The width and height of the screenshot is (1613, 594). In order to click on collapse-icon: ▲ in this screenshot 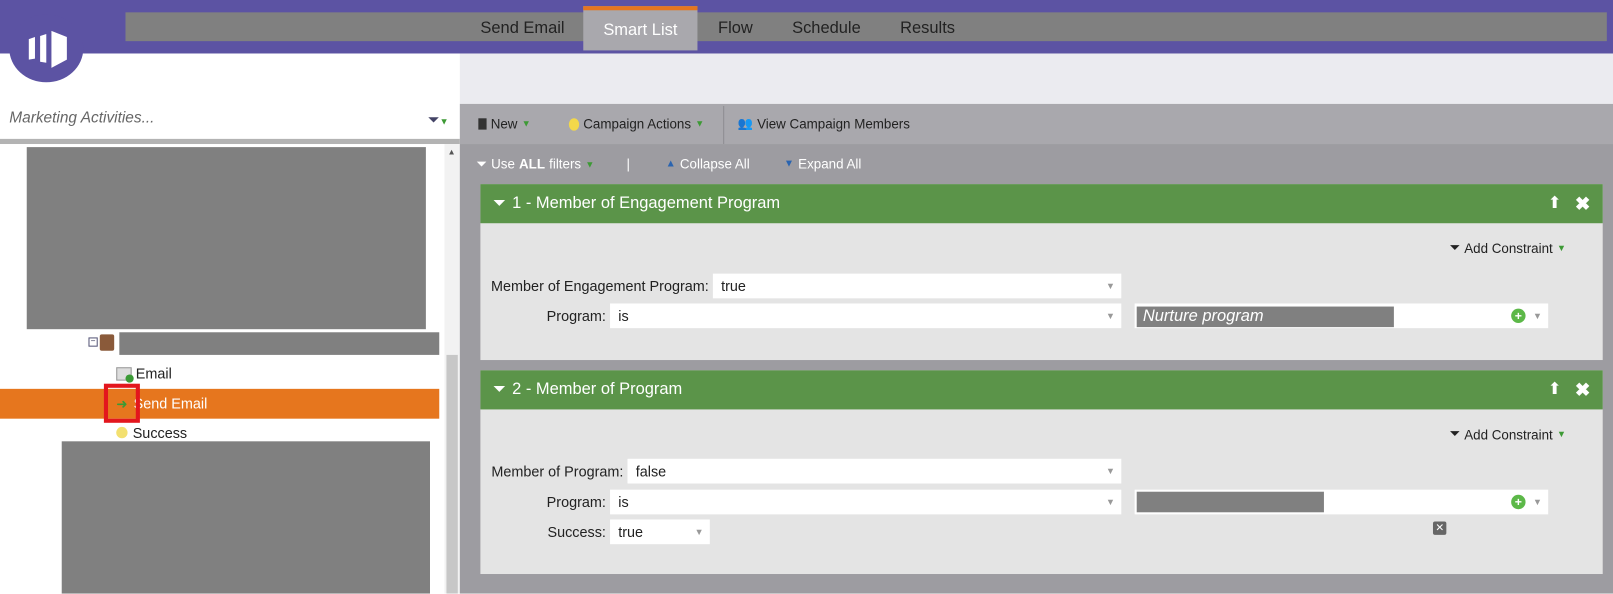, I will do `click(670, 164)`.